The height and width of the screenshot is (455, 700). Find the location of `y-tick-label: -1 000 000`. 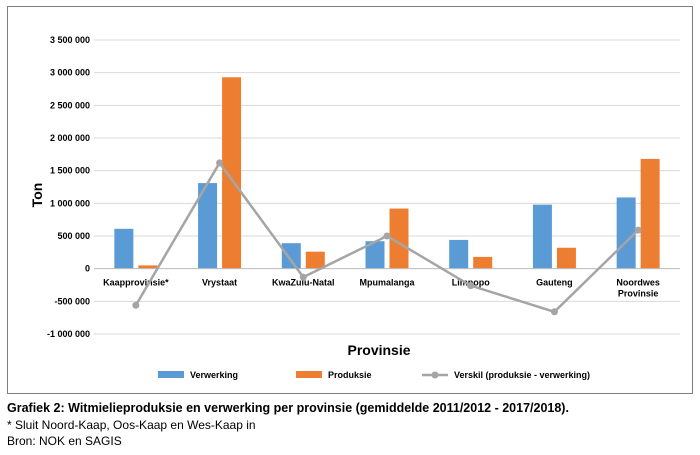

y-tick-label: -1 000 000 is located at coordinates (68, 334).